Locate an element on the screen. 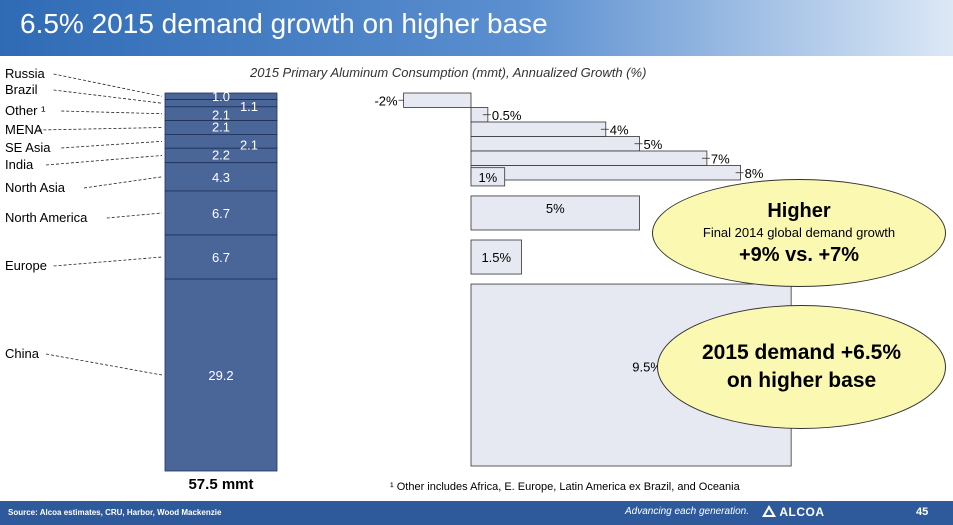 Image resolution: width=953 pixels, height=525 pixels. growth-value-label-6: 1% is located at coordinates (487, 177).